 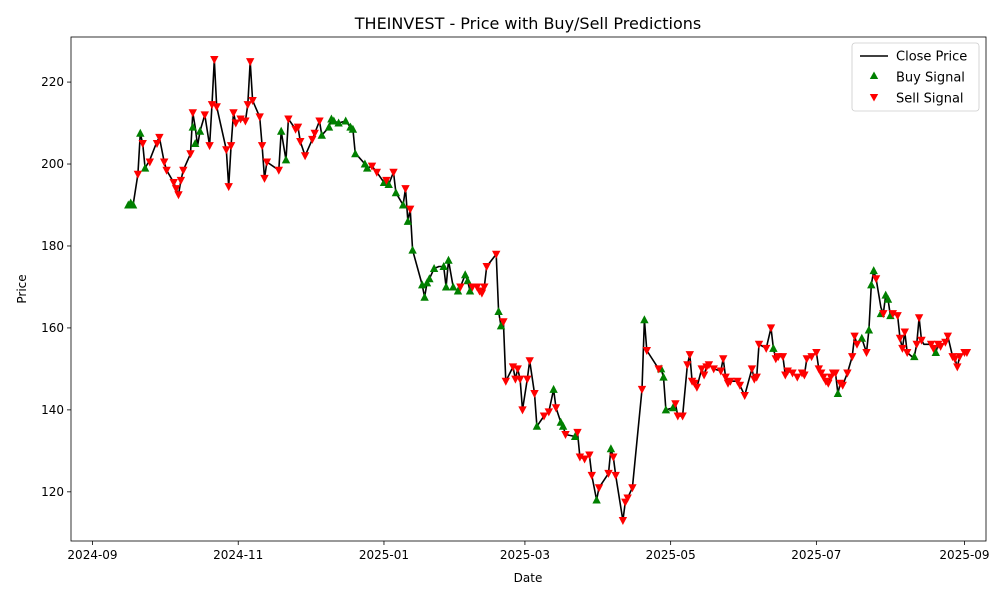 I want to click on y-axis-ticks: 120 140 160 180 200 220, so click(x=56, y=287).